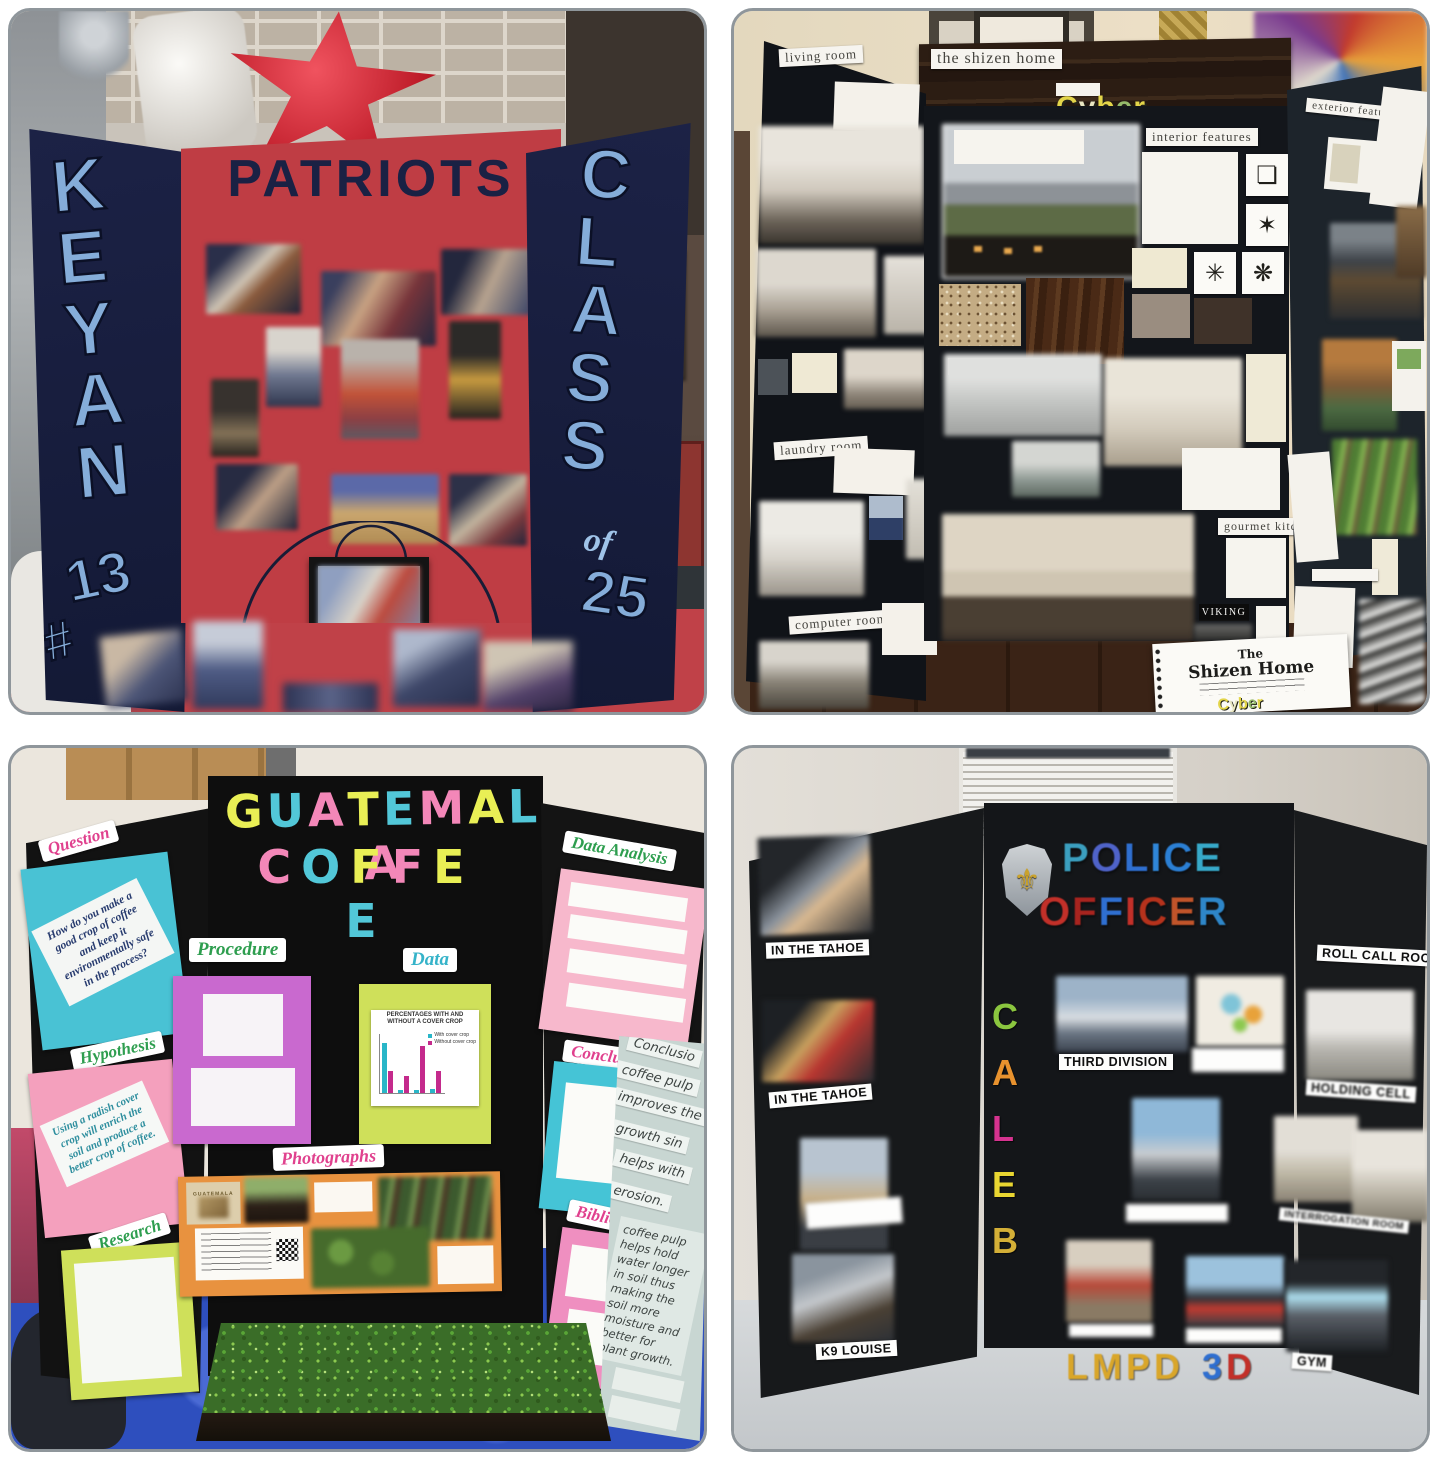  What do you see at coordinates (1137, 858) in the screenshot?
I see `letter: L` at bounding box center [1137, 858].